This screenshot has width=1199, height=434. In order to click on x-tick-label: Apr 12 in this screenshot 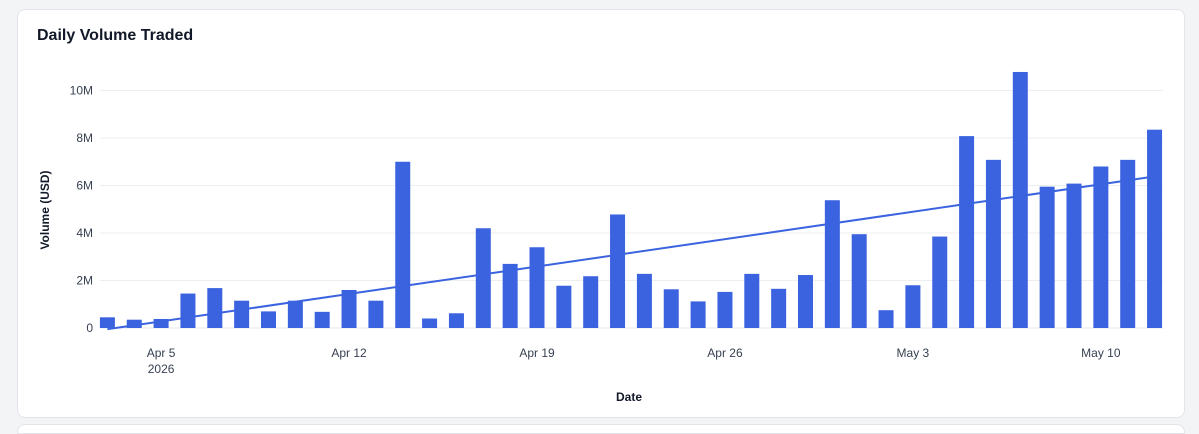, I will do `click(349, 353)`.